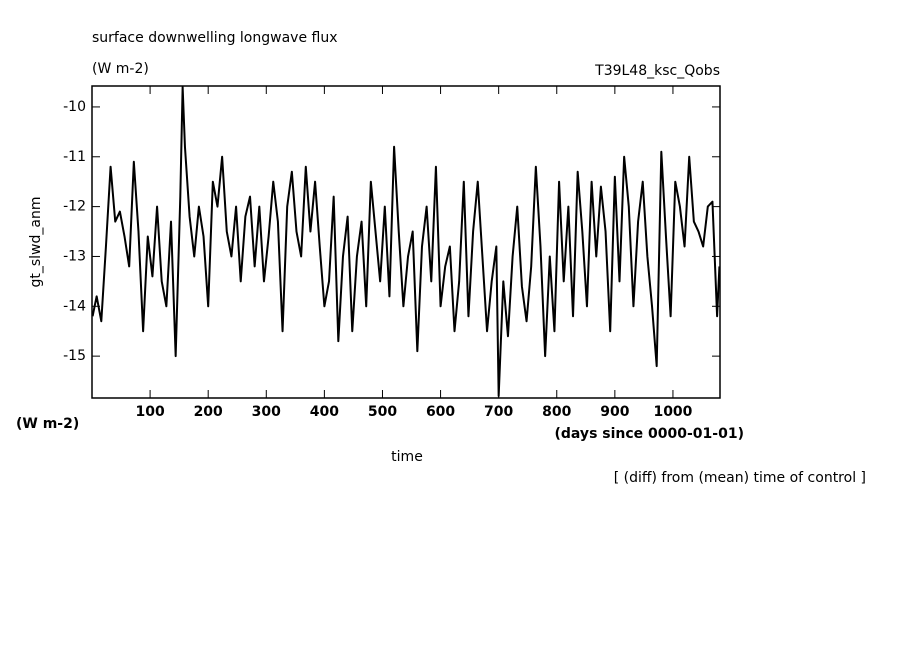 The width and height of the screenshot is (904, 654). I want to click on x-tick-label: 300, so click(266, 412).